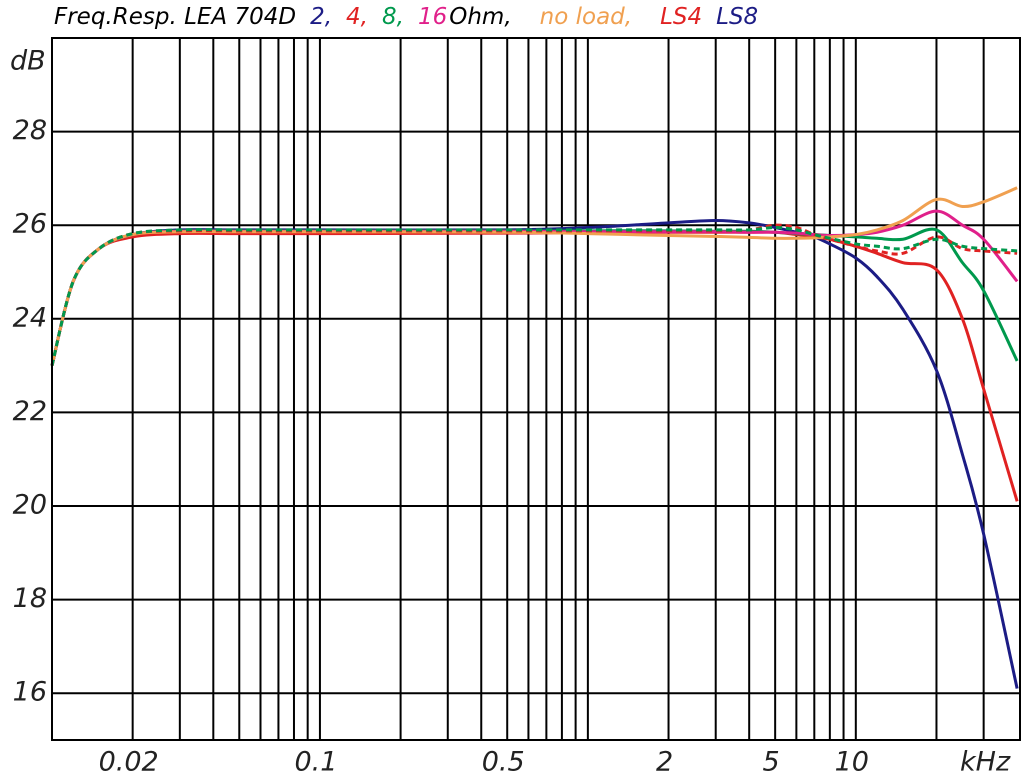  What do you see at coordinates (503, 762) in the screenshot?
I see `x-tick-label: 0.5` at bounding box center [503, 762].